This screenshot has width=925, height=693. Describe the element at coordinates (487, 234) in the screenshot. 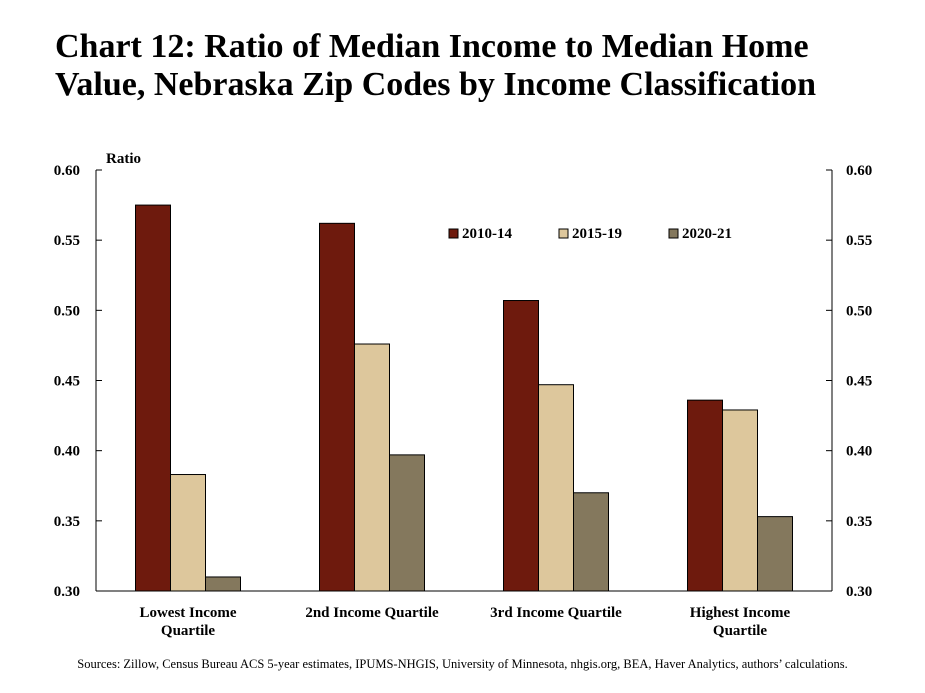

I see `legend-label: 2010-14` at that location.